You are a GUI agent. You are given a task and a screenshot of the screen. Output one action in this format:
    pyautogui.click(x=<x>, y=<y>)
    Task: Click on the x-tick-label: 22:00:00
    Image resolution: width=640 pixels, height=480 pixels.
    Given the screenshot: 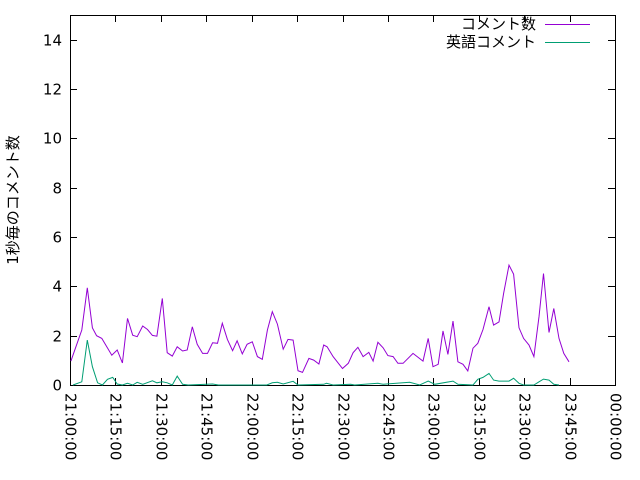 What is the action you would take?
    pyautogui.click(x=253, y=426)
    